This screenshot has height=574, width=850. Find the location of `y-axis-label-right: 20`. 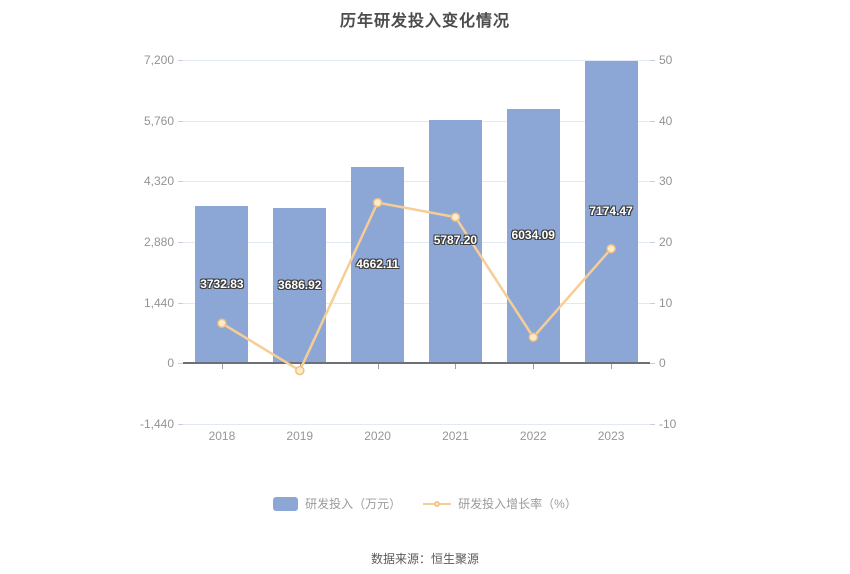

y-axis-label-right: 20 is located at coordinates (666, 242).